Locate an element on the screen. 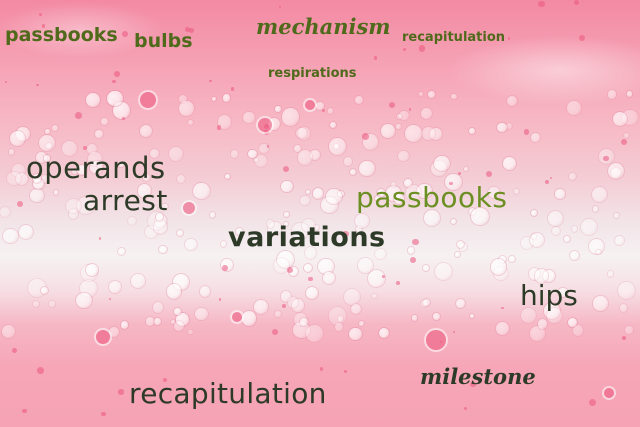  word-bulbs: bulbs is located at coordinates (163, 41).